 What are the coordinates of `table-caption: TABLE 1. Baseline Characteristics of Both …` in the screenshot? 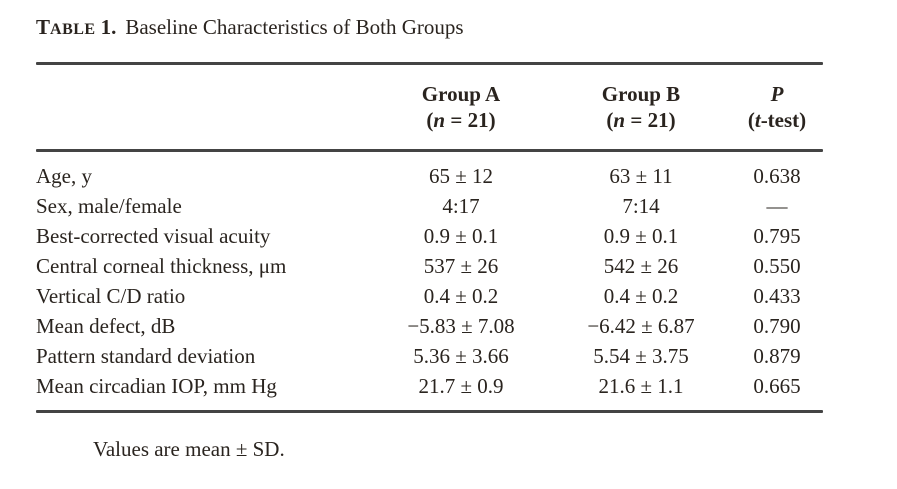 It's located at (429, 28).